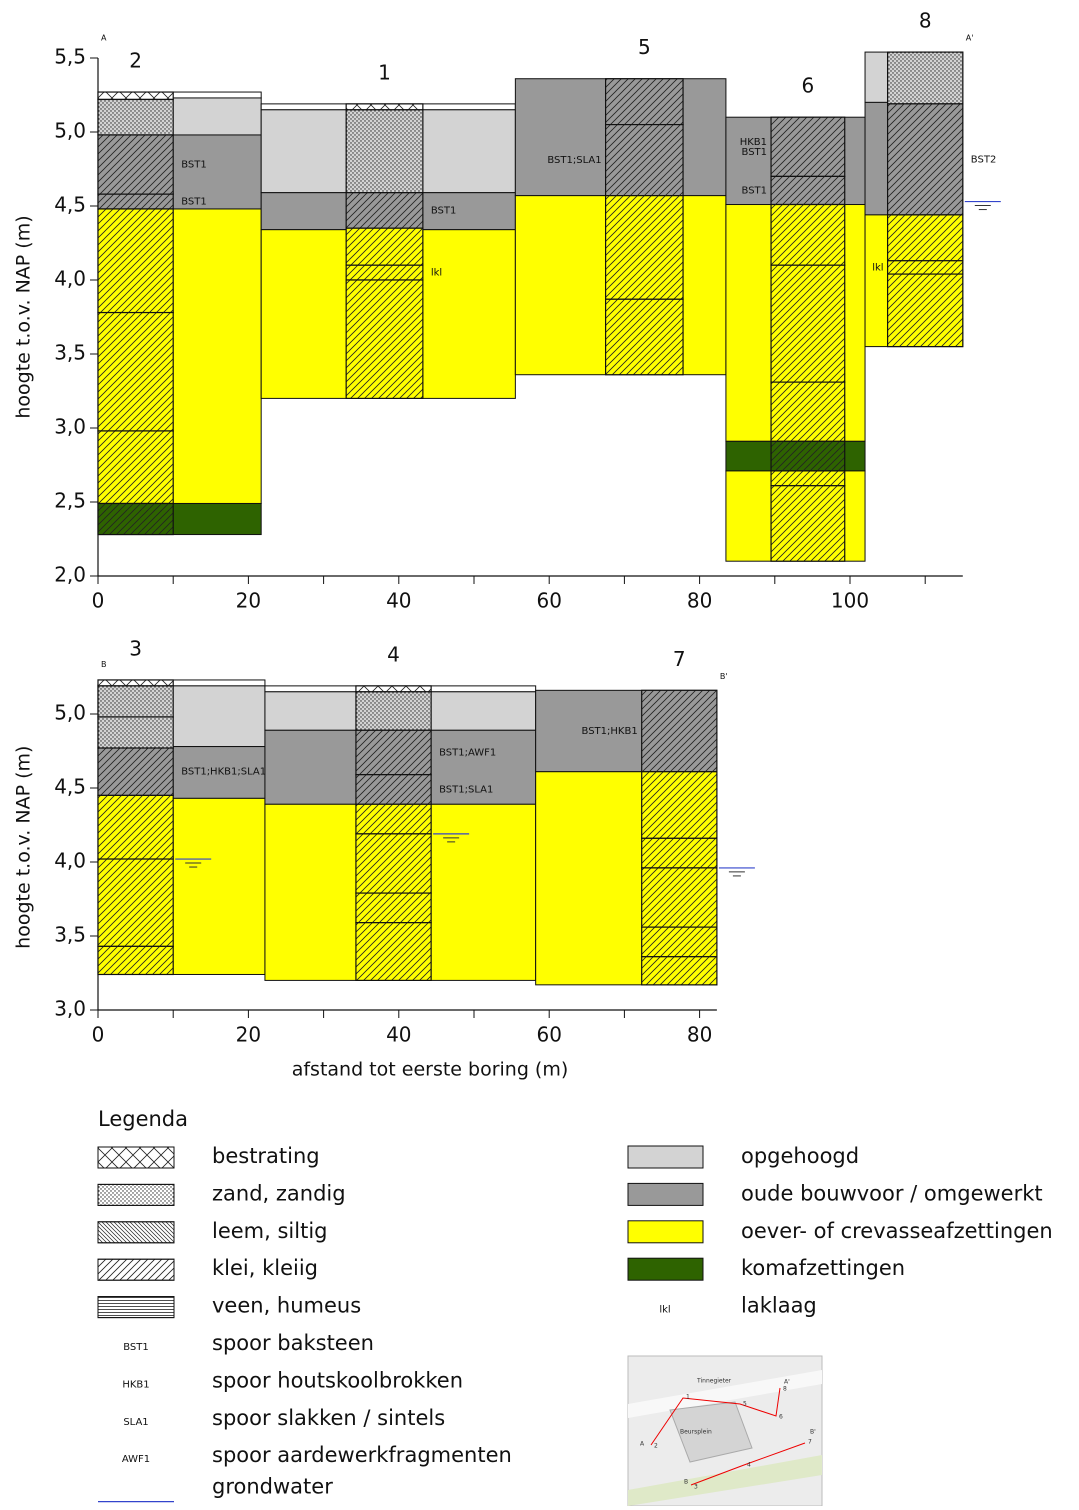  What do you see at coordinates (724, 676) in the screenshot?
I see `section-end: B'` at bounding box center [724, 676].